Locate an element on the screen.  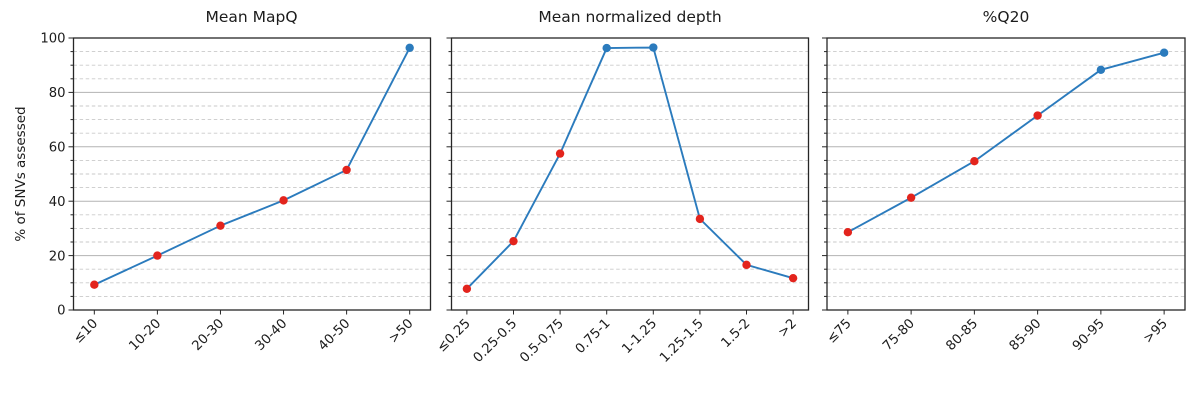
y-tick-label: 20 is located at coordinates (57, 256).